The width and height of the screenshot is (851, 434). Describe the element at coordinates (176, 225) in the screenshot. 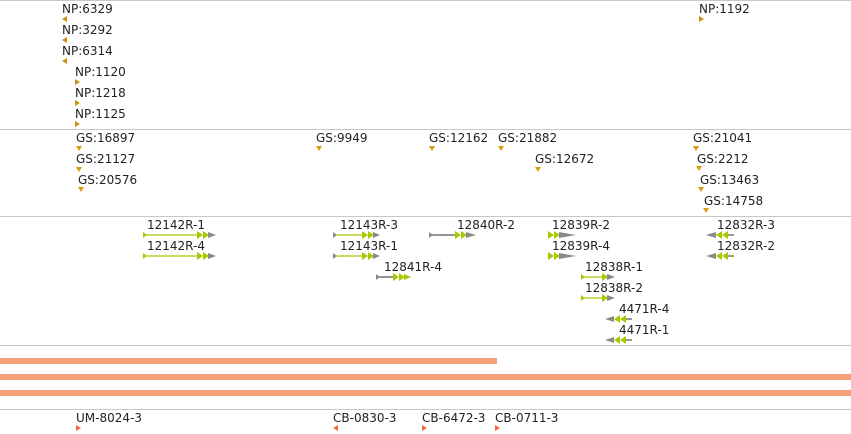

I see `primer-label: 12142R-1` at that location.